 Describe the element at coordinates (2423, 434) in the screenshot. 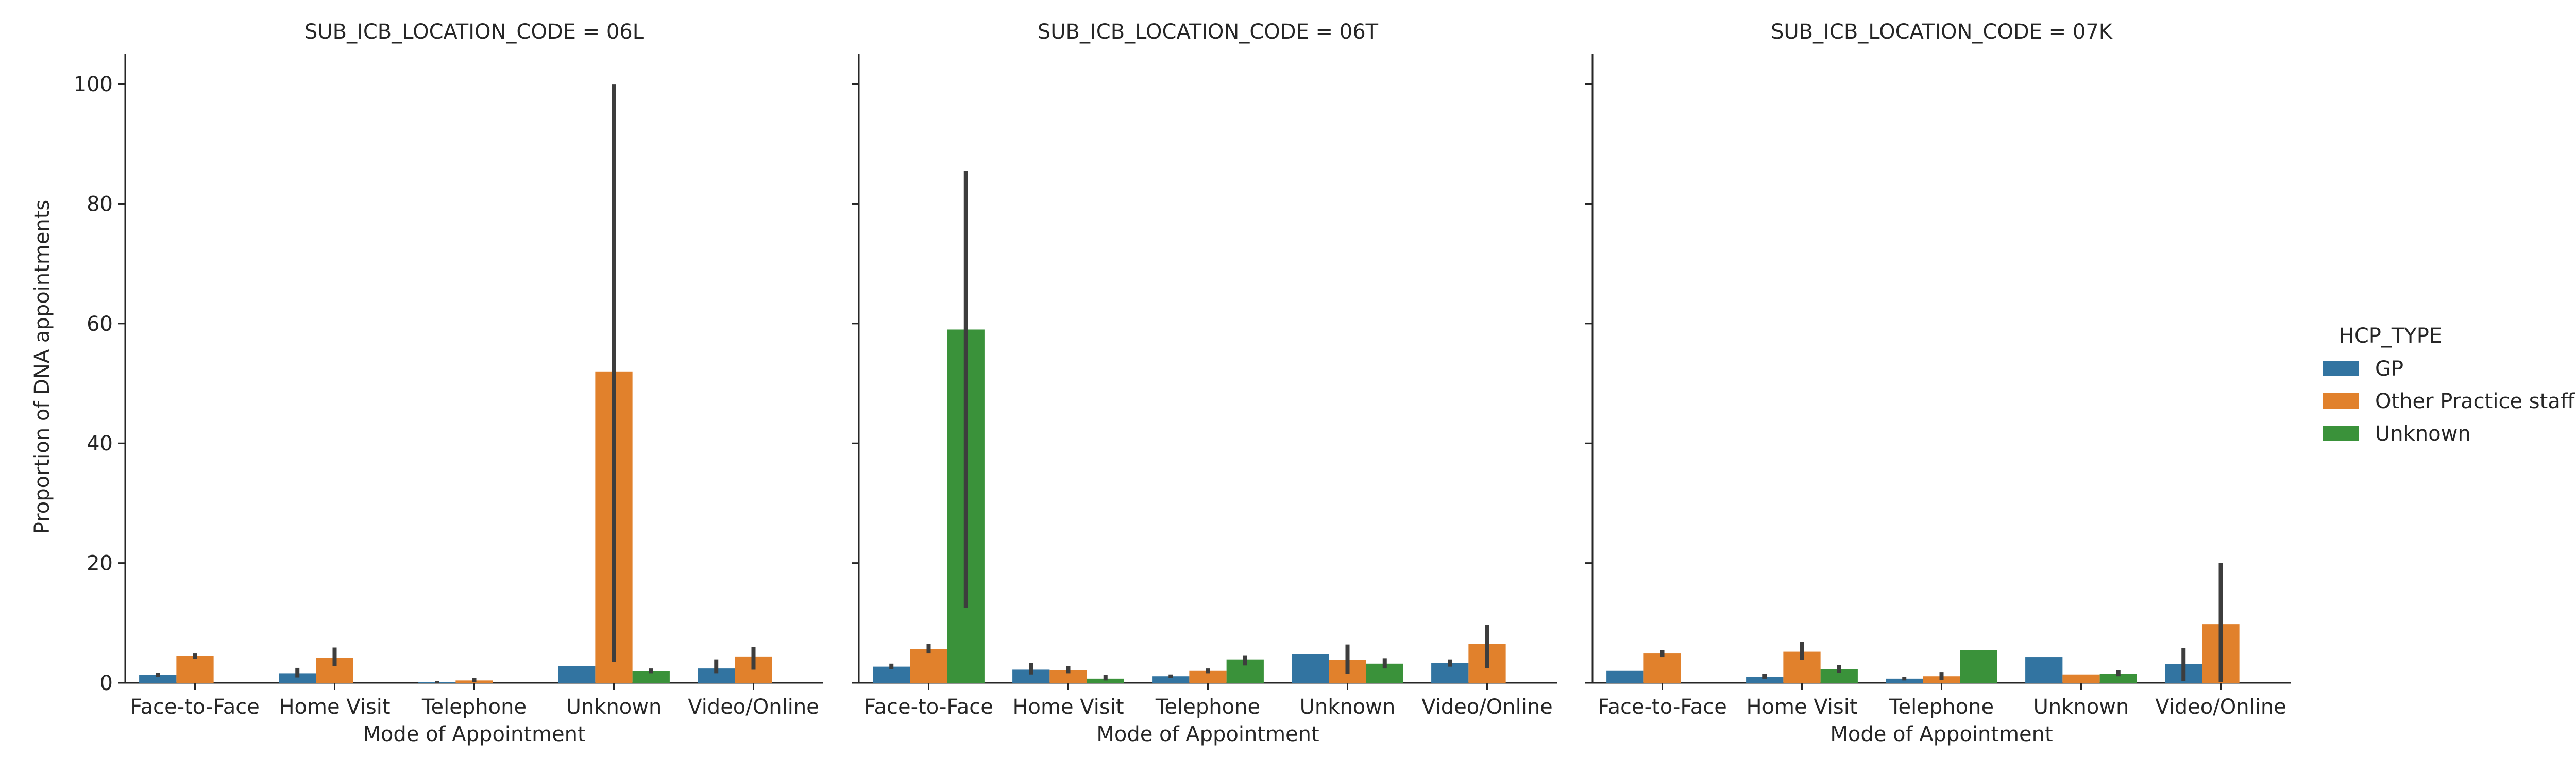

I see `legend-label-unknown: Unknown` at that location.